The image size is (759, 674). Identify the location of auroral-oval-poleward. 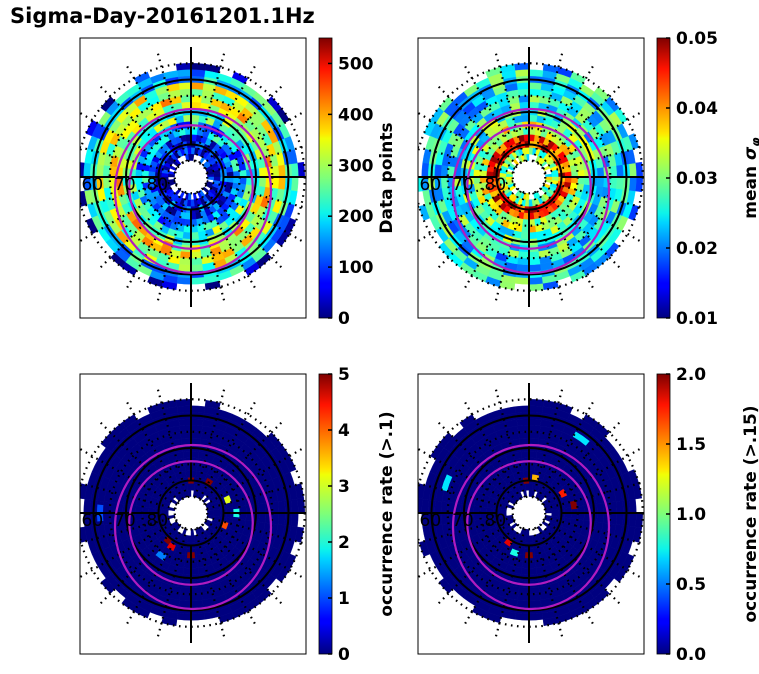
(529, 187).